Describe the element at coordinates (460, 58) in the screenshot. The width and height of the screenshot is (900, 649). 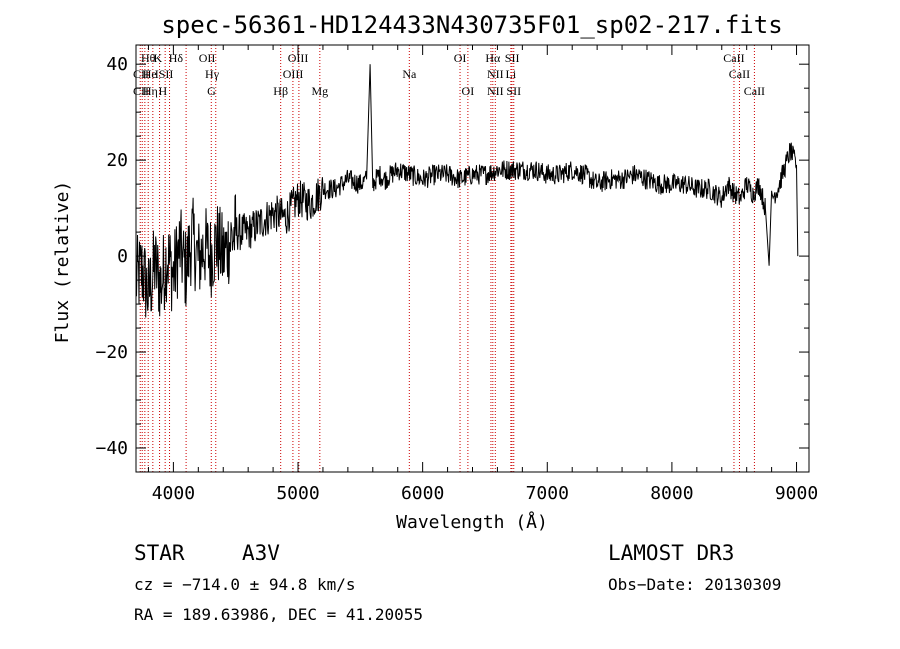
I see `line-label-row1-5: OI` at that location.